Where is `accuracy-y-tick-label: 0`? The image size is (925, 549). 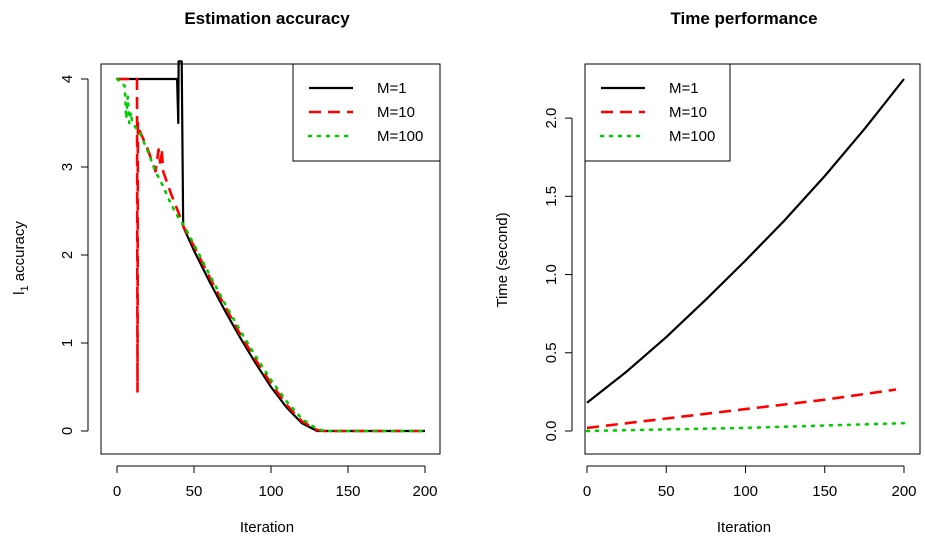
accuracy-y-tick-label: 0 is located at coordinates (67, 431).